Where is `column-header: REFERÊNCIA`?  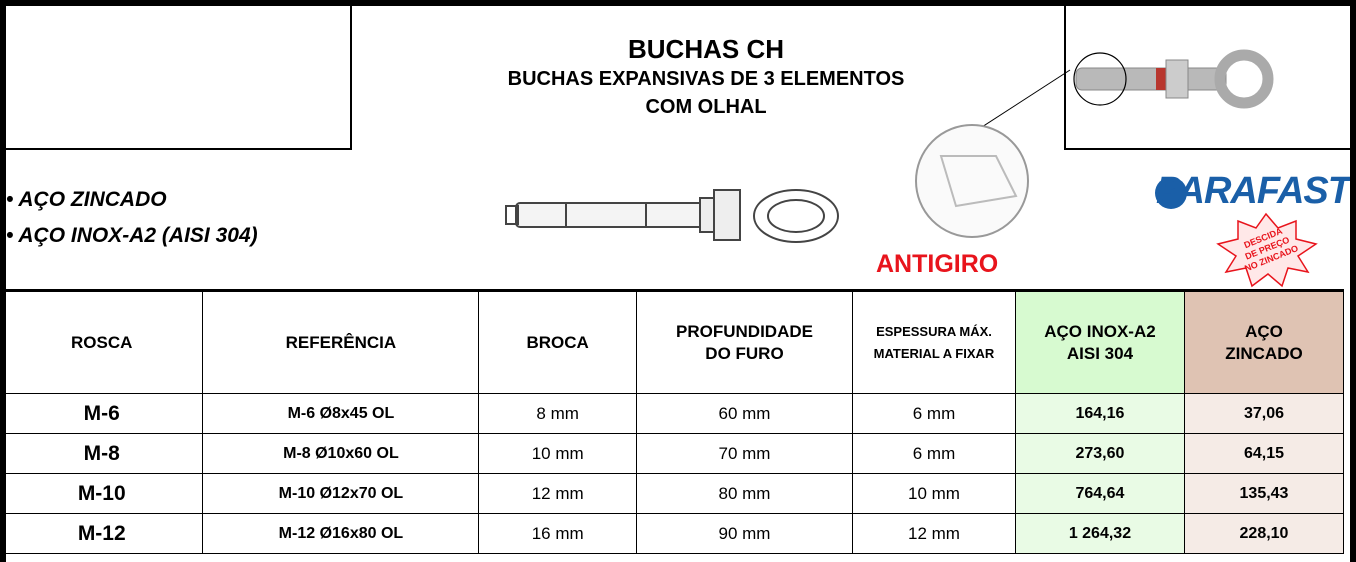
column-header: REFERÊNCIA is located at coordinates (341, 341).